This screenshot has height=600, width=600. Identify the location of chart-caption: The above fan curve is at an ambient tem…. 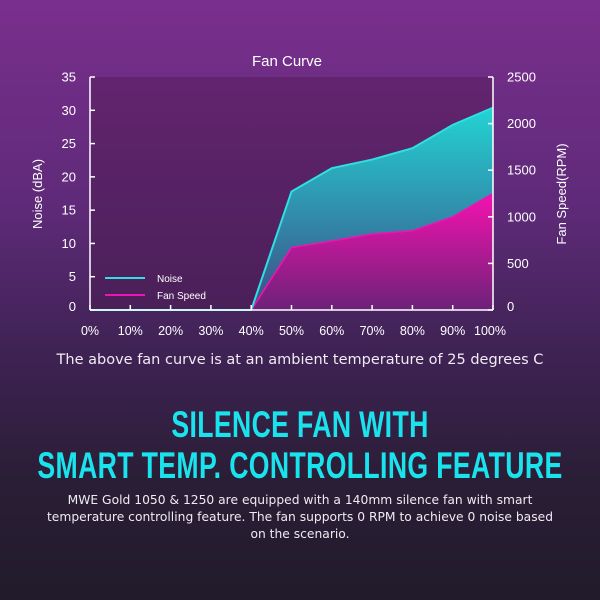
(300, 360).